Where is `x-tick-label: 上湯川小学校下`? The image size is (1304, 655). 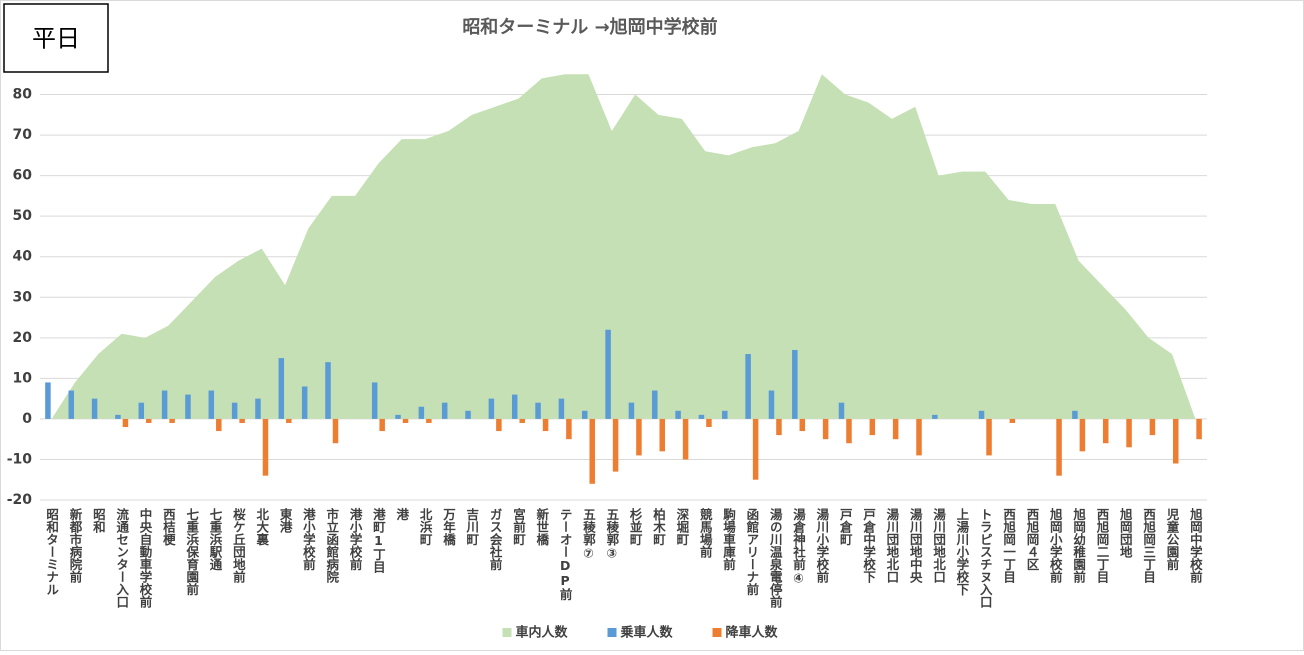
x-tick-label: 上湯川小学校下 is located at coordinates (961, 551).